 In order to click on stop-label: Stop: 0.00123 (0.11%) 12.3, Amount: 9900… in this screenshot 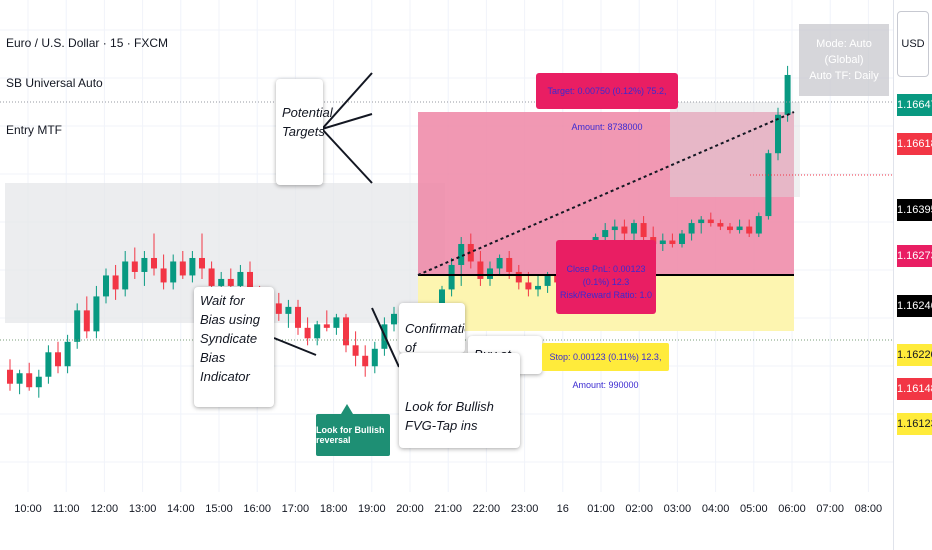, I will do `click(605, 366)`.